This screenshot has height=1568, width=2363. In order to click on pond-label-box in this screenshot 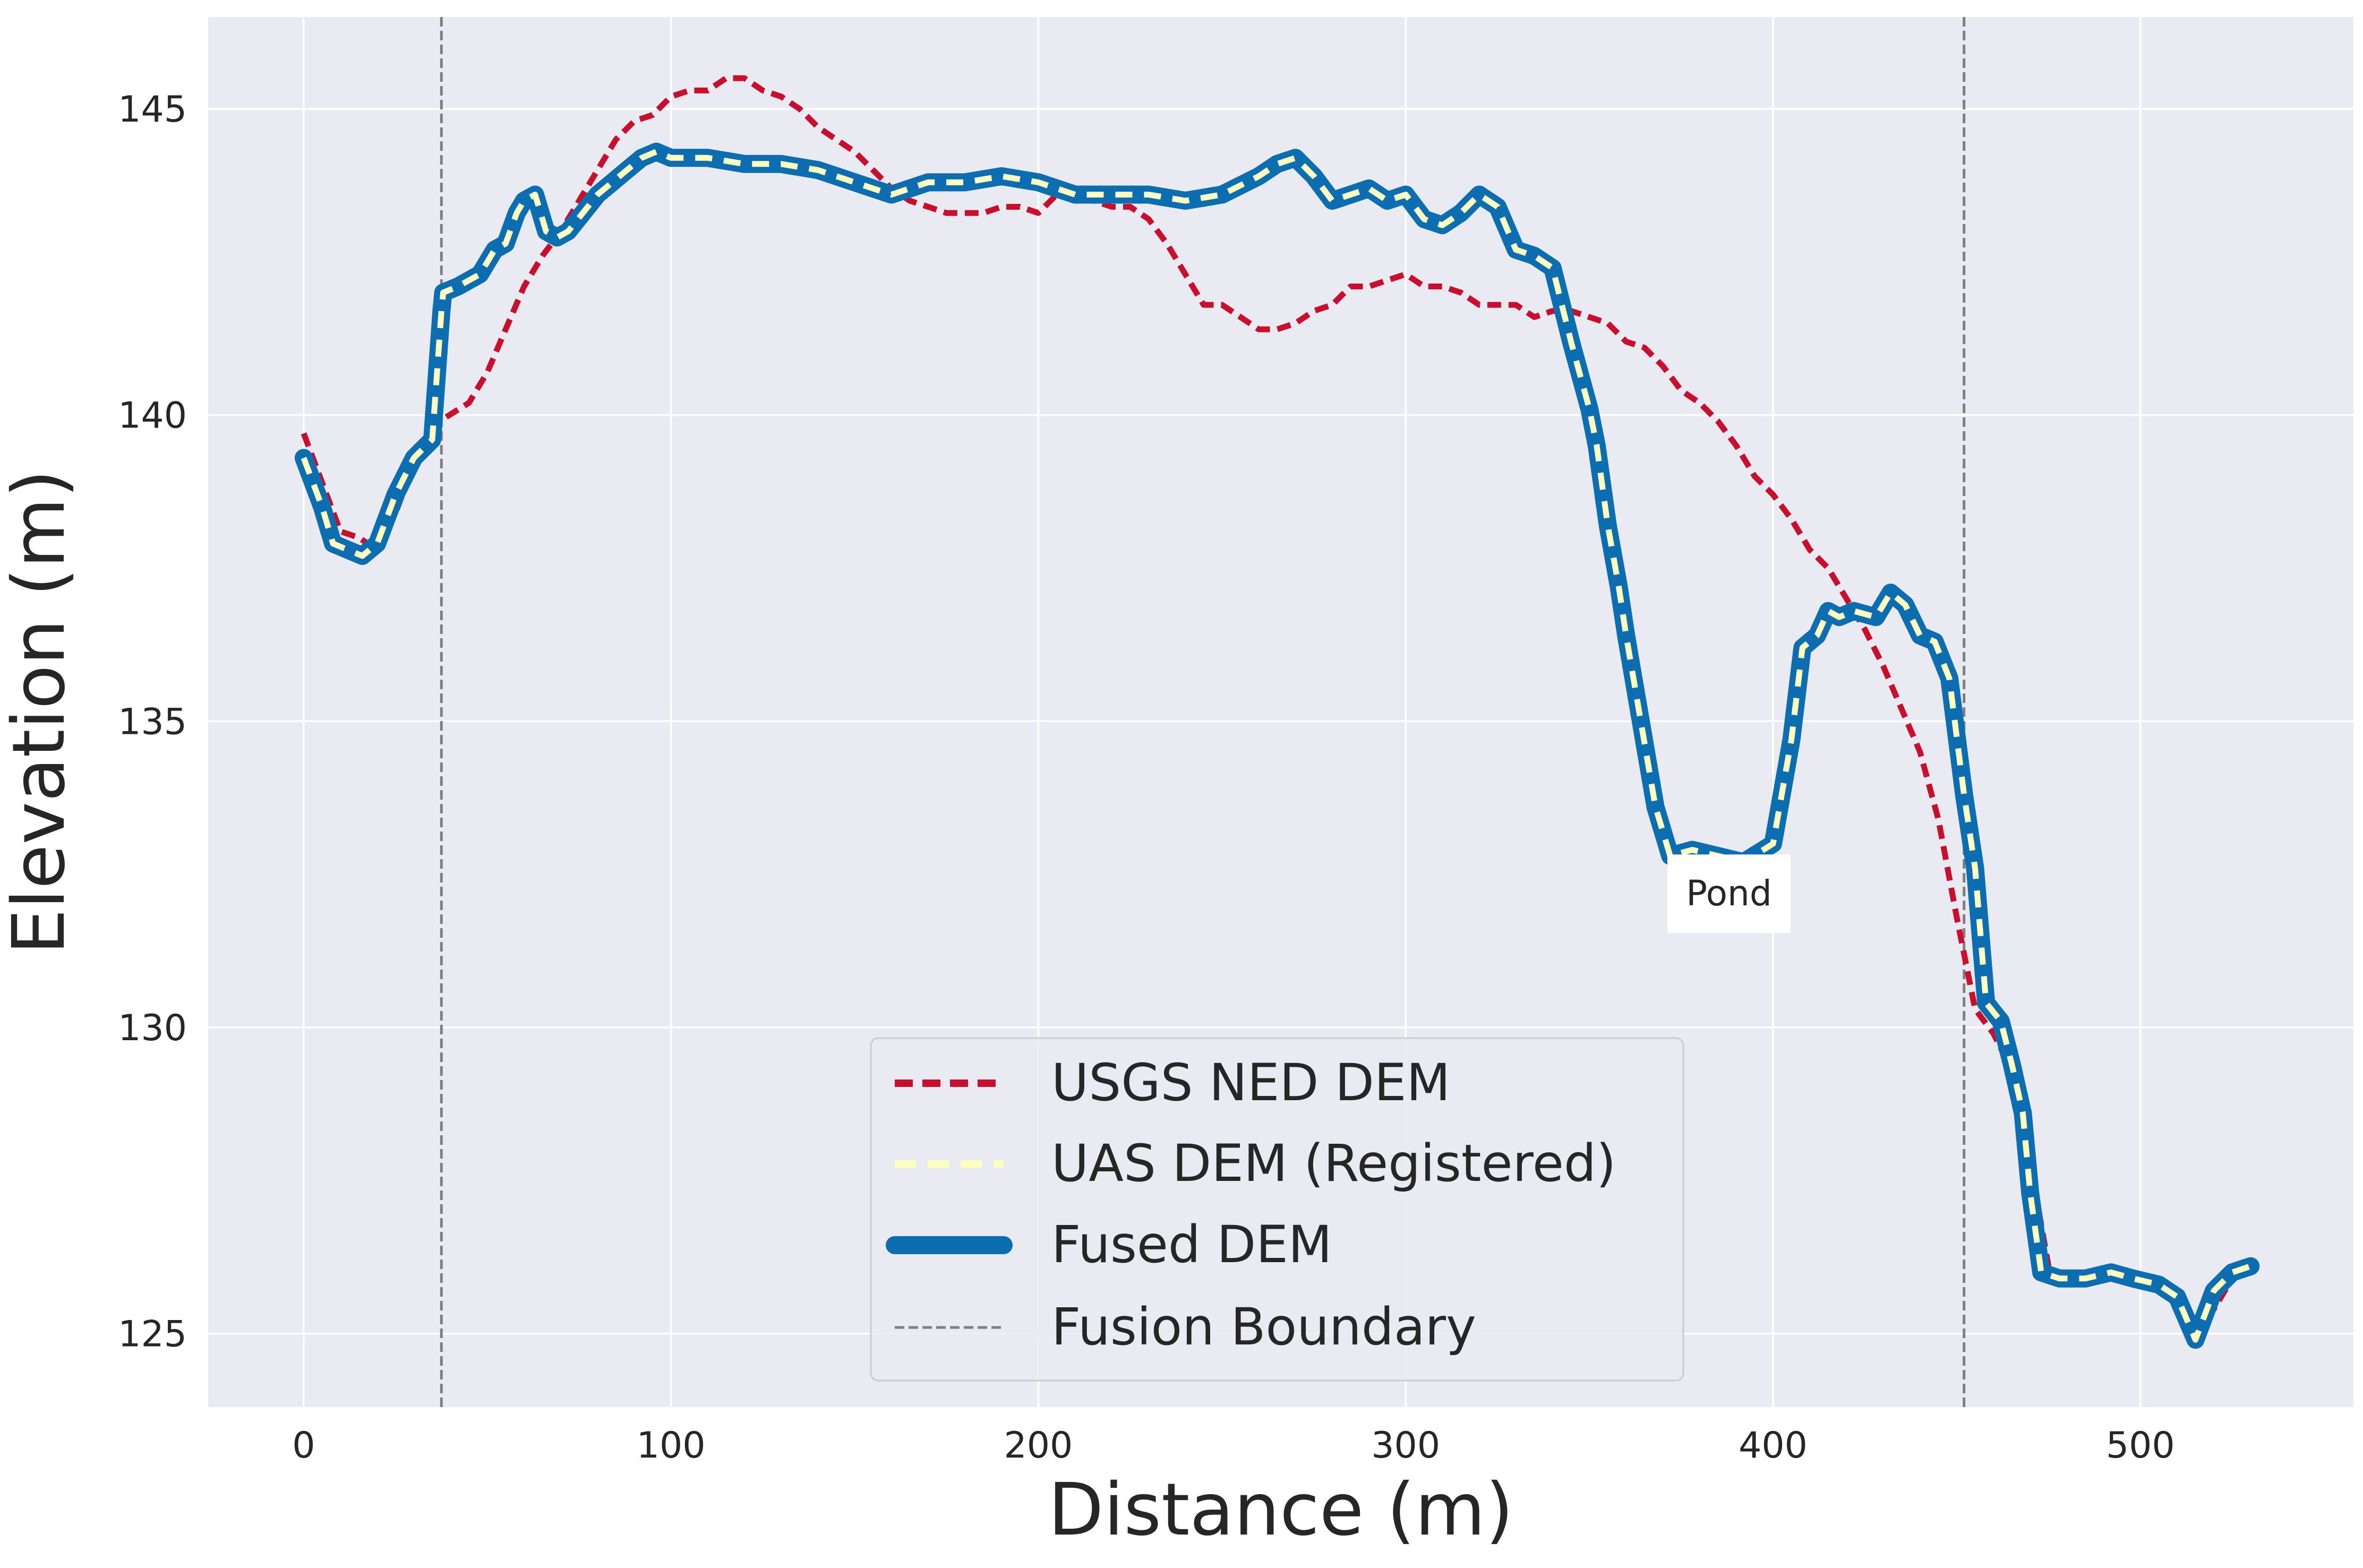, I will do `click(1729, 893)`.